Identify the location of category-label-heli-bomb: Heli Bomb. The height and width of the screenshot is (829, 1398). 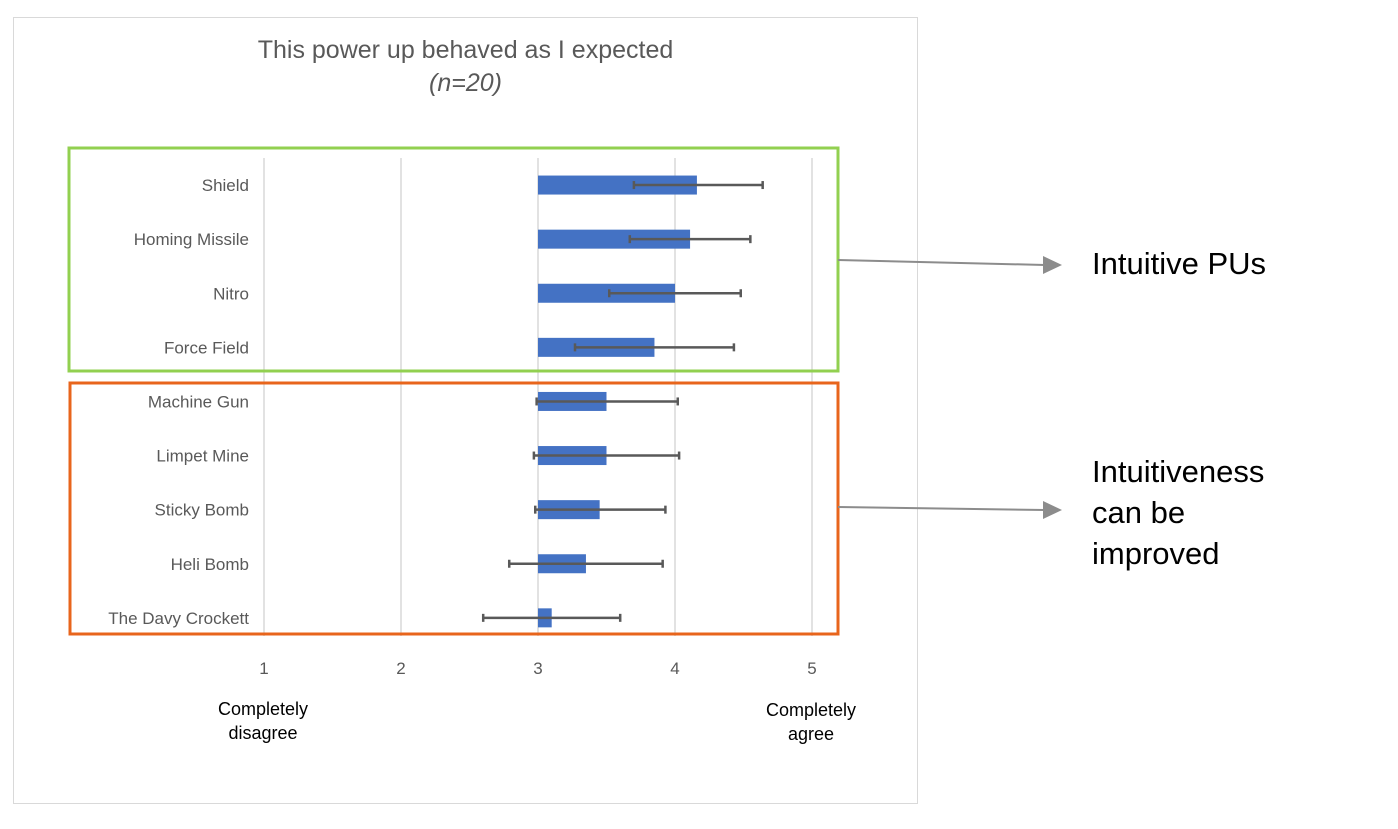
(210, 564).